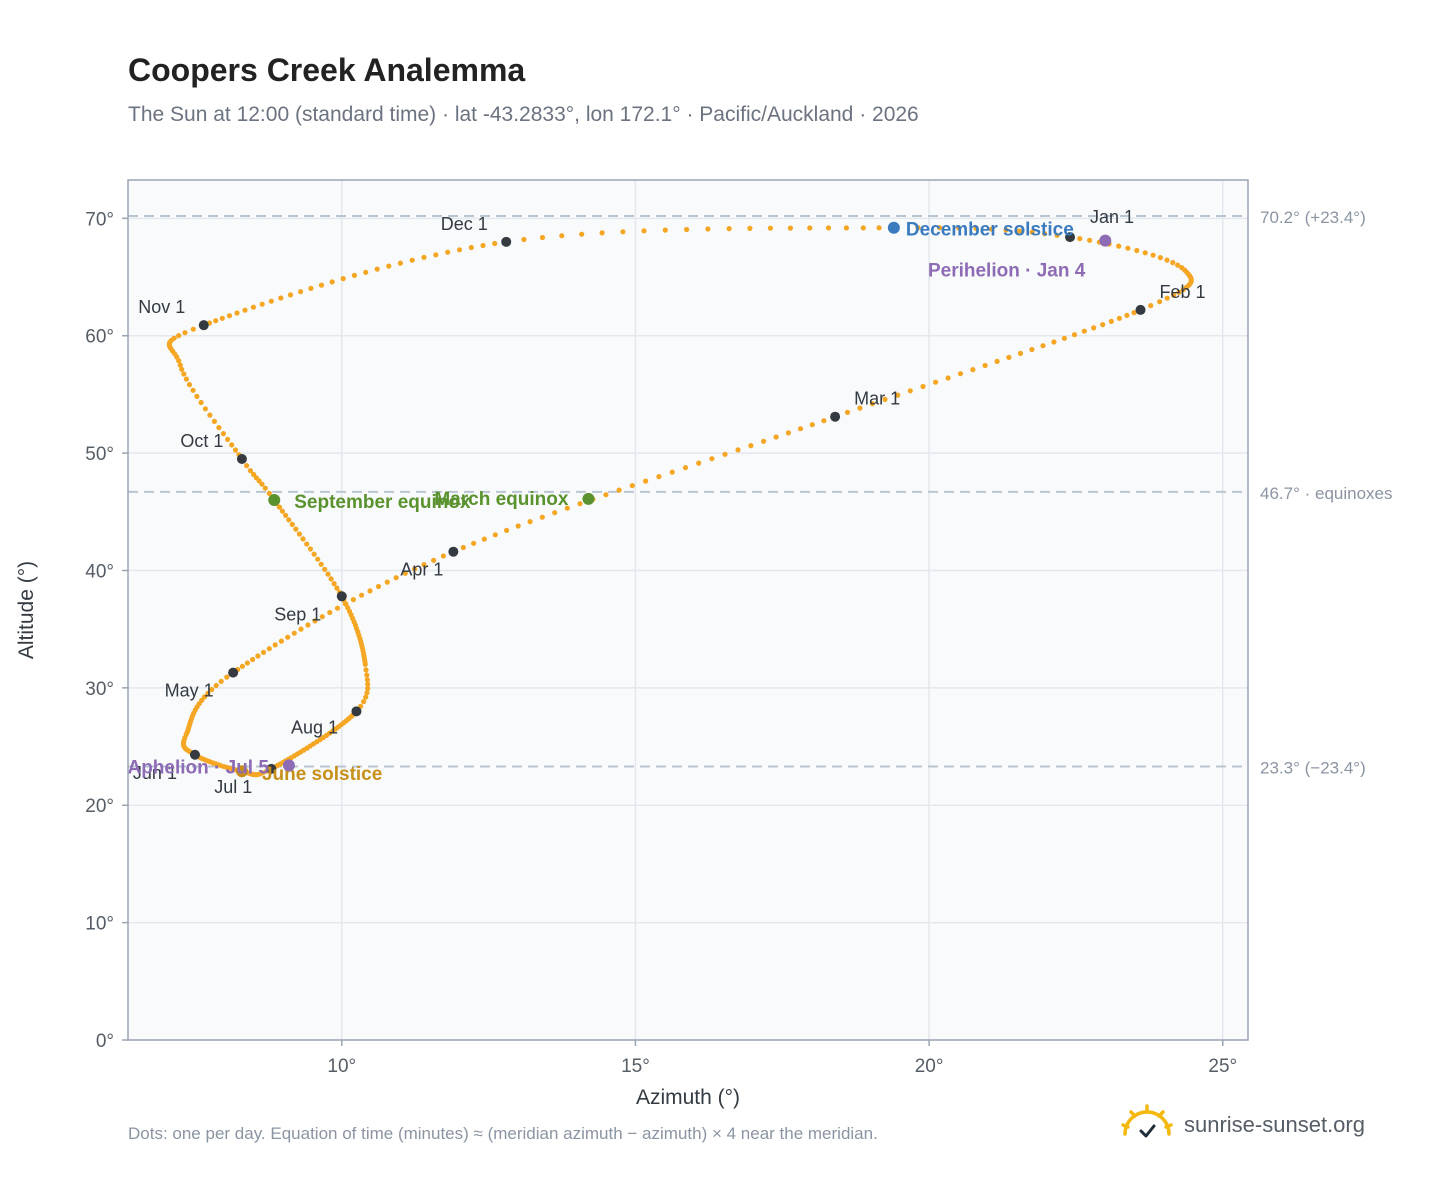 The height and width of the screenshot is (1188, 1448). Describe the element at coordinates (688, 1097) in the screenshot. I see `x-axis-label: Azimuth (°)` at that location.